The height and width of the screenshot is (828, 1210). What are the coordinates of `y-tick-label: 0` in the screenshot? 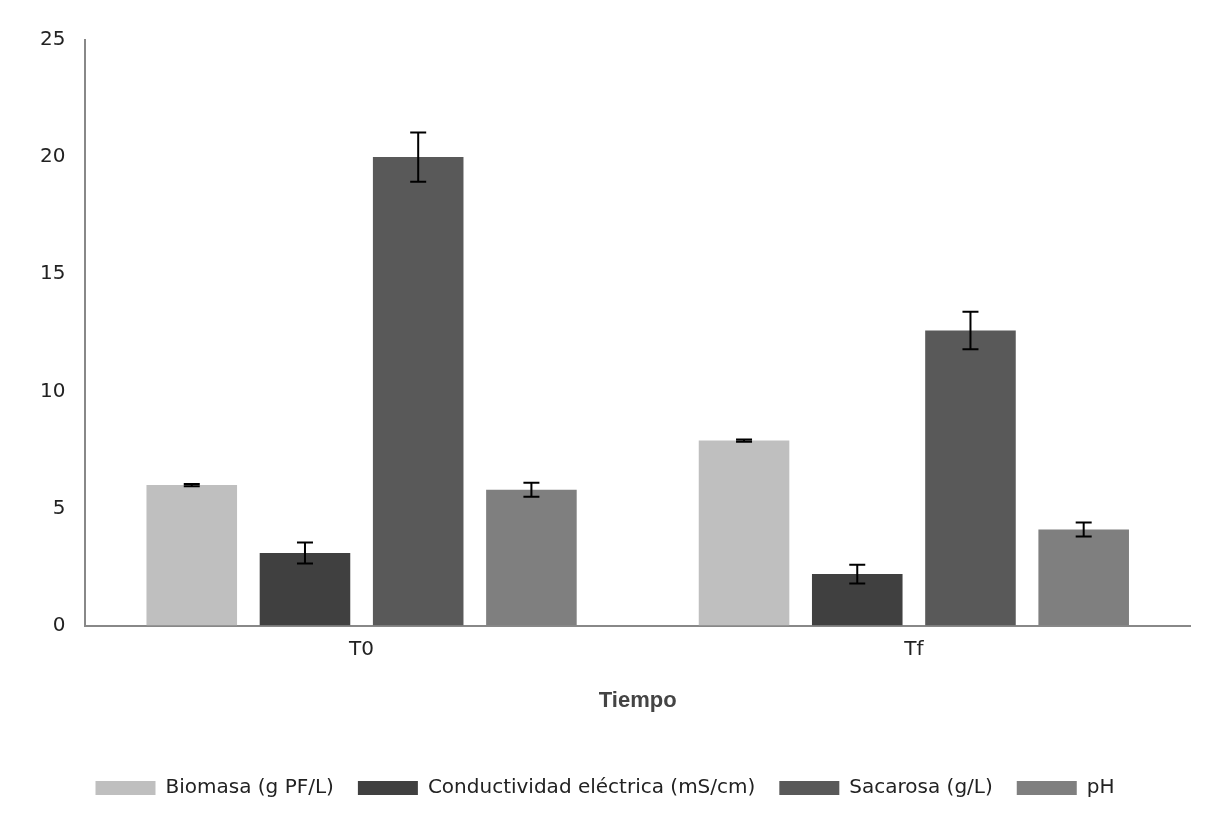 It's located at (59, 623).